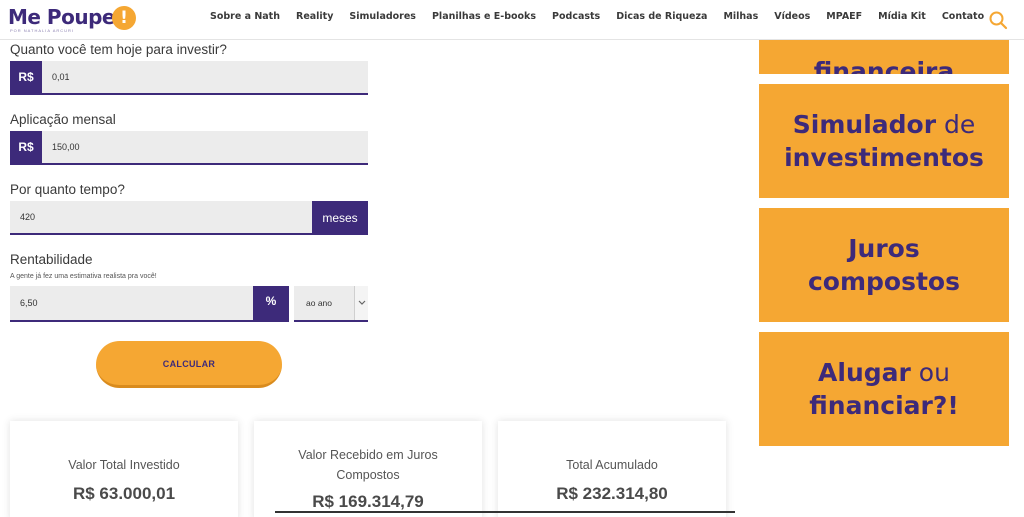 This screenshot has height=517, width=1024. What do you see at coordinates (66, 147) in the screenshot?
I see `monthly-contribution-value: 150,00` at bounding box center [66, 147].